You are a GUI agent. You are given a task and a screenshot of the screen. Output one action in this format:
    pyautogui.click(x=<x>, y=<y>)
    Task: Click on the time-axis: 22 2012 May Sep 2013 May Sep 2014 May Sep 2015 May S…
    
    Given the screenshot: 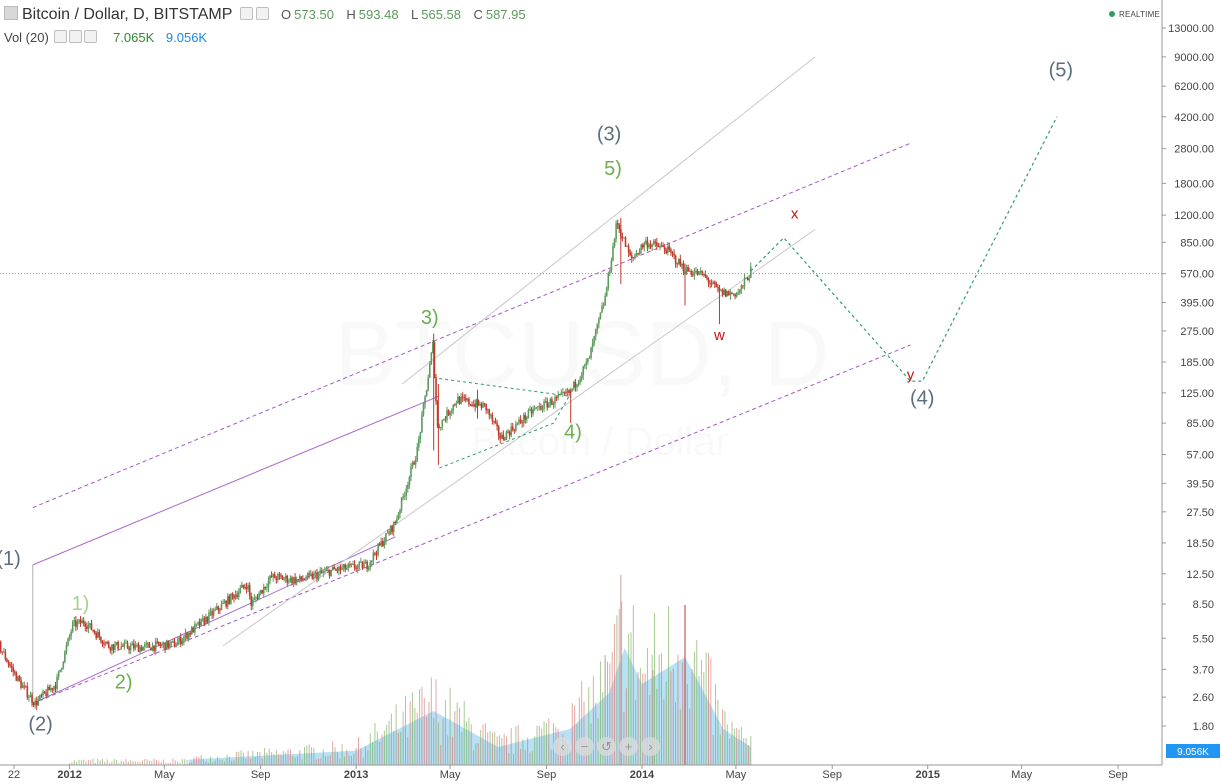 What is the action you would take?
    pyautogui.click(x=611, y=774)
    